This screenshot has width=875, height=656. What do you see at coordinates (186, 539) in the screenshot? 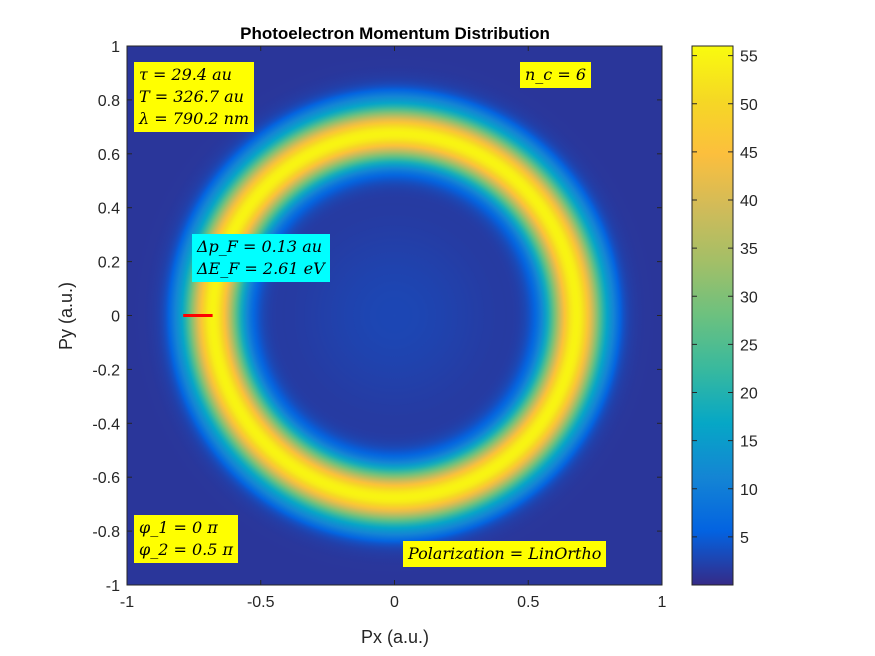
I see `phase-box: φ_1 = 0 π φ_2 = 0.5 π` at bounding box center [186, 539].